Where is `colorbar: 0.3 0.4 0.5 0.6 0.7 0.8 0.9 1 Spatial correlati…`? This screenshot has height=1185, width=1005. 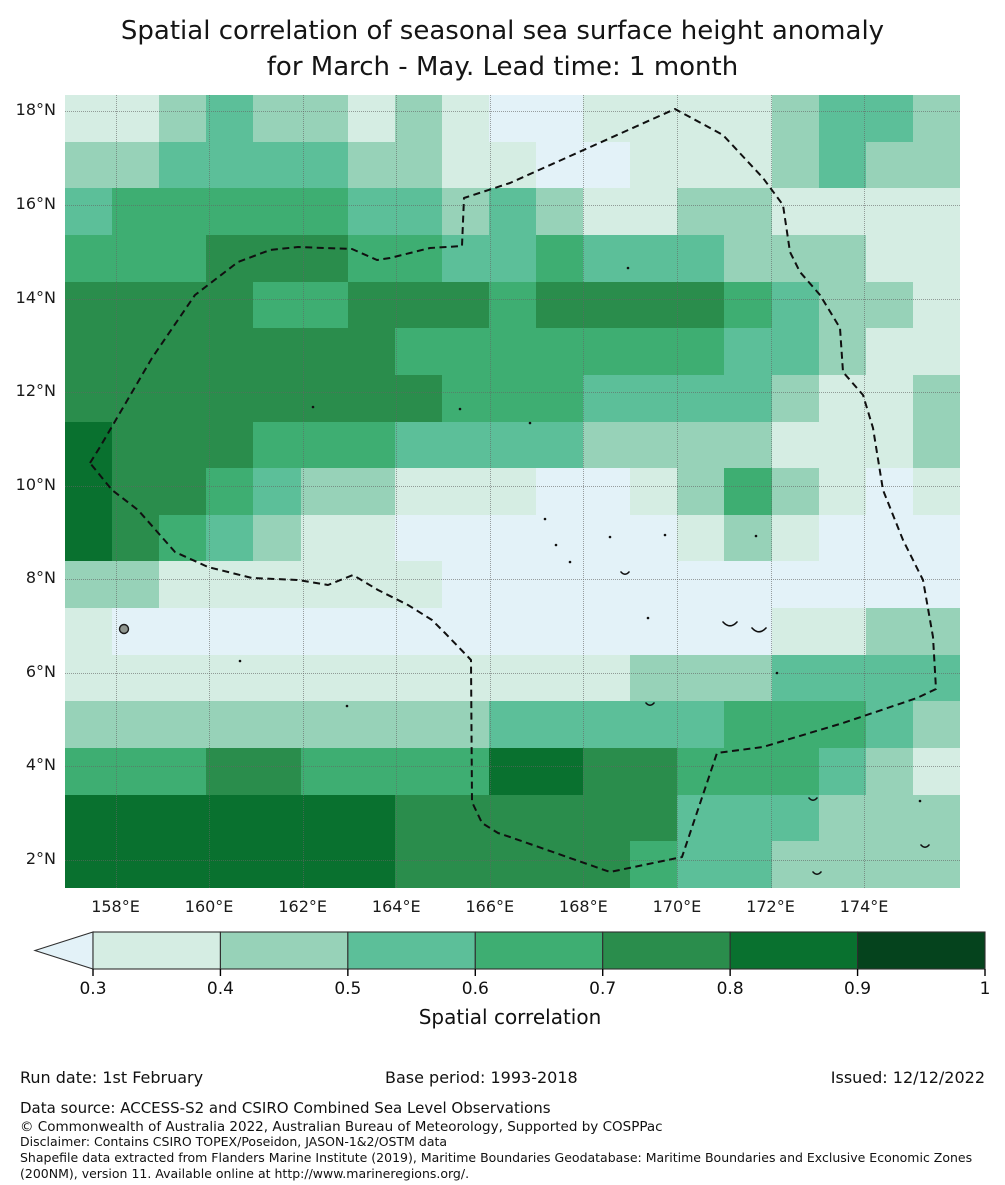
colorbar: 0.3 0.4 0.5 0.6 0.7 0.8 0.9 1 Spatial correlati… is located at coordinates (502, 986).